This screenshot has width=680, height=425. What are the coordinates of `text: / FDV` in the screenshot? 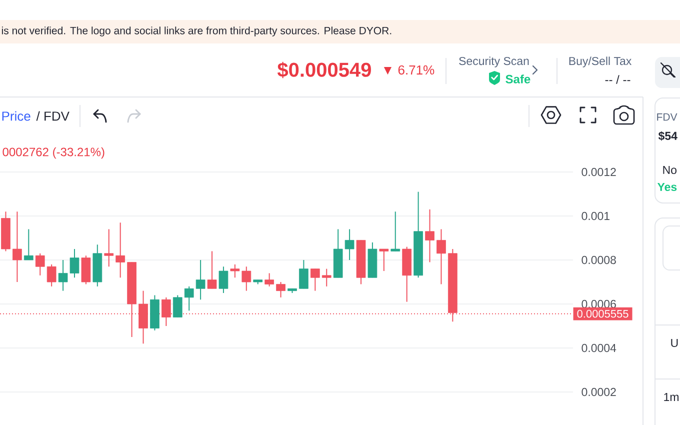 It's located at (53, 116).